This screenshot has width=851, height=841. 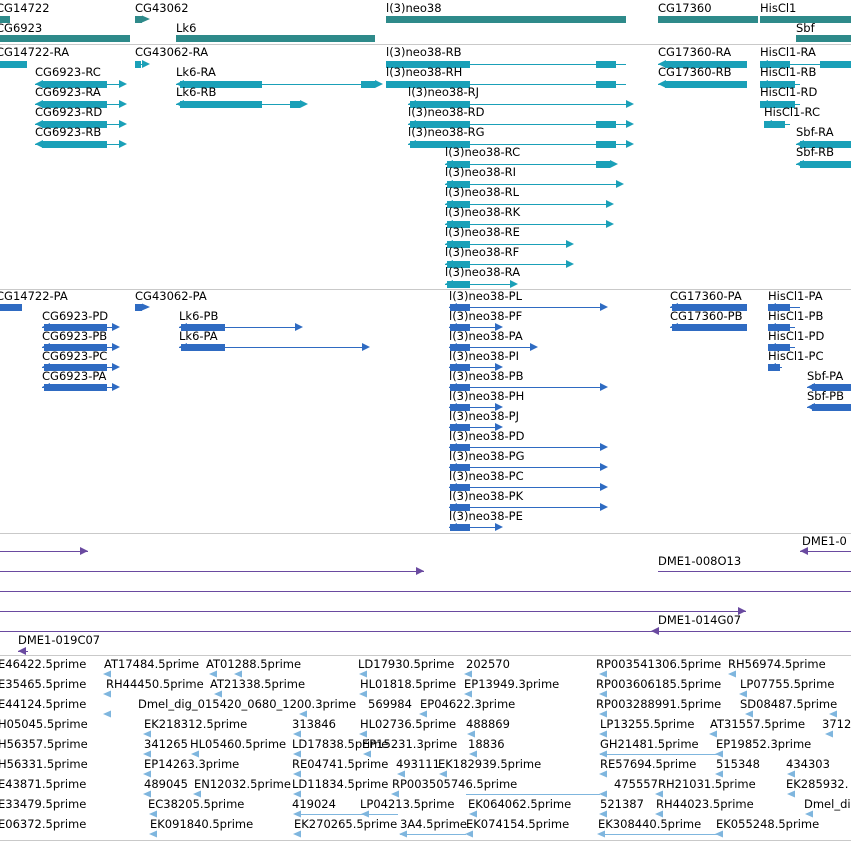 What do you see at coordinates (805, 28) in the screenshot?
I see `genes-feature-label: Sbf` at bounding box center [805, 28].